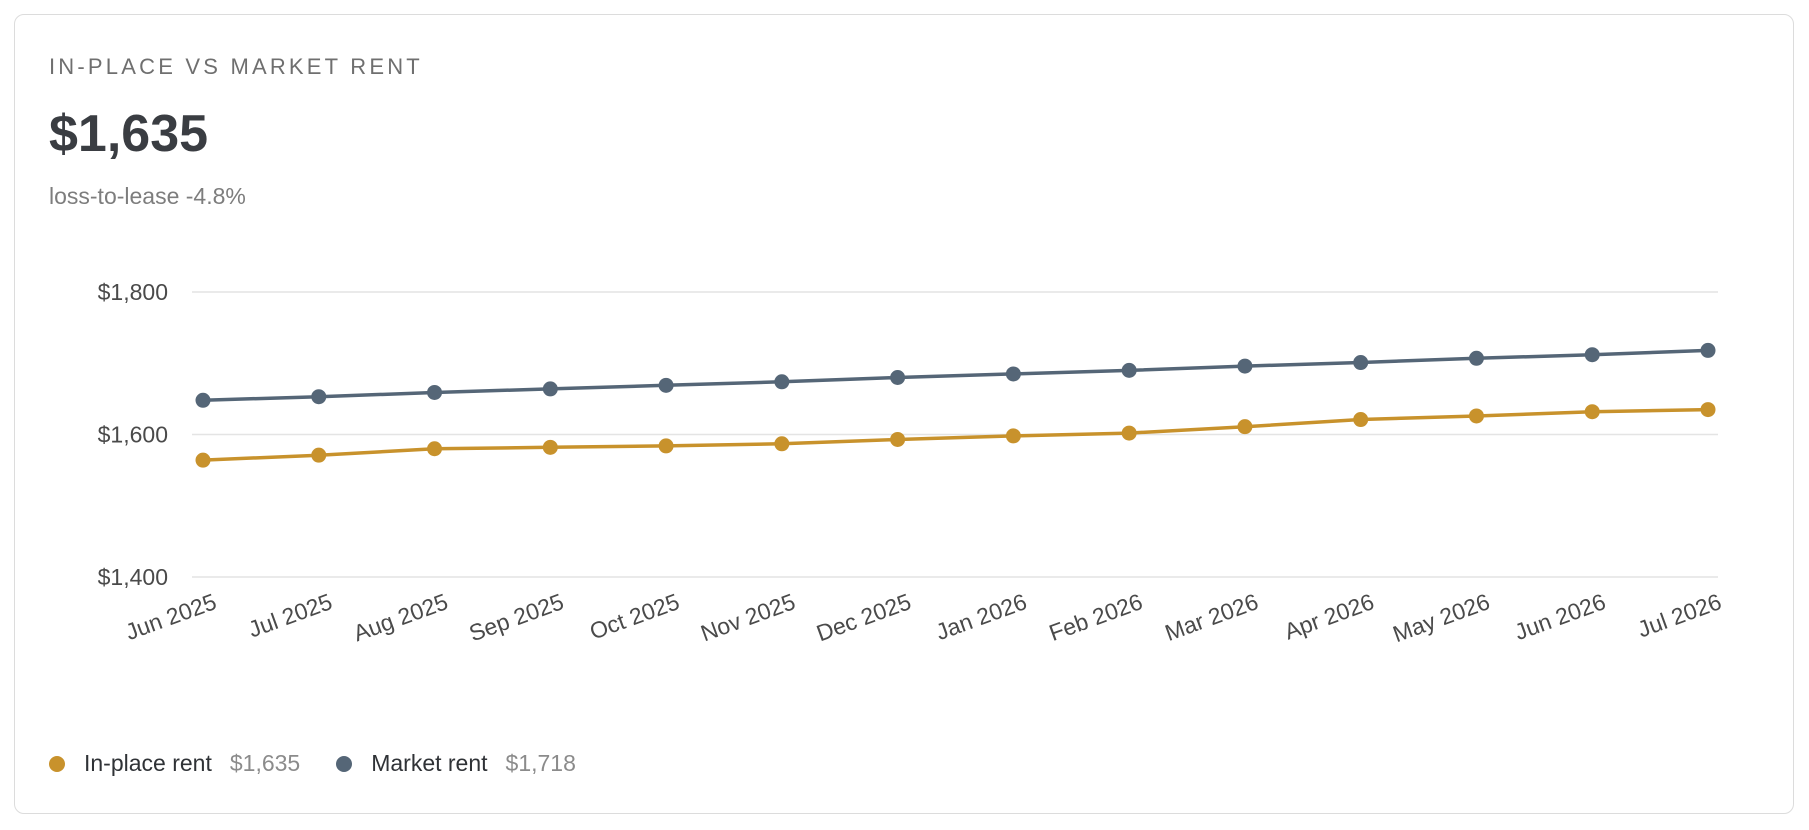 This screenshot has width=1809, height=830. I want to click on x-tick-label: May 2026, so click(1441, 617).